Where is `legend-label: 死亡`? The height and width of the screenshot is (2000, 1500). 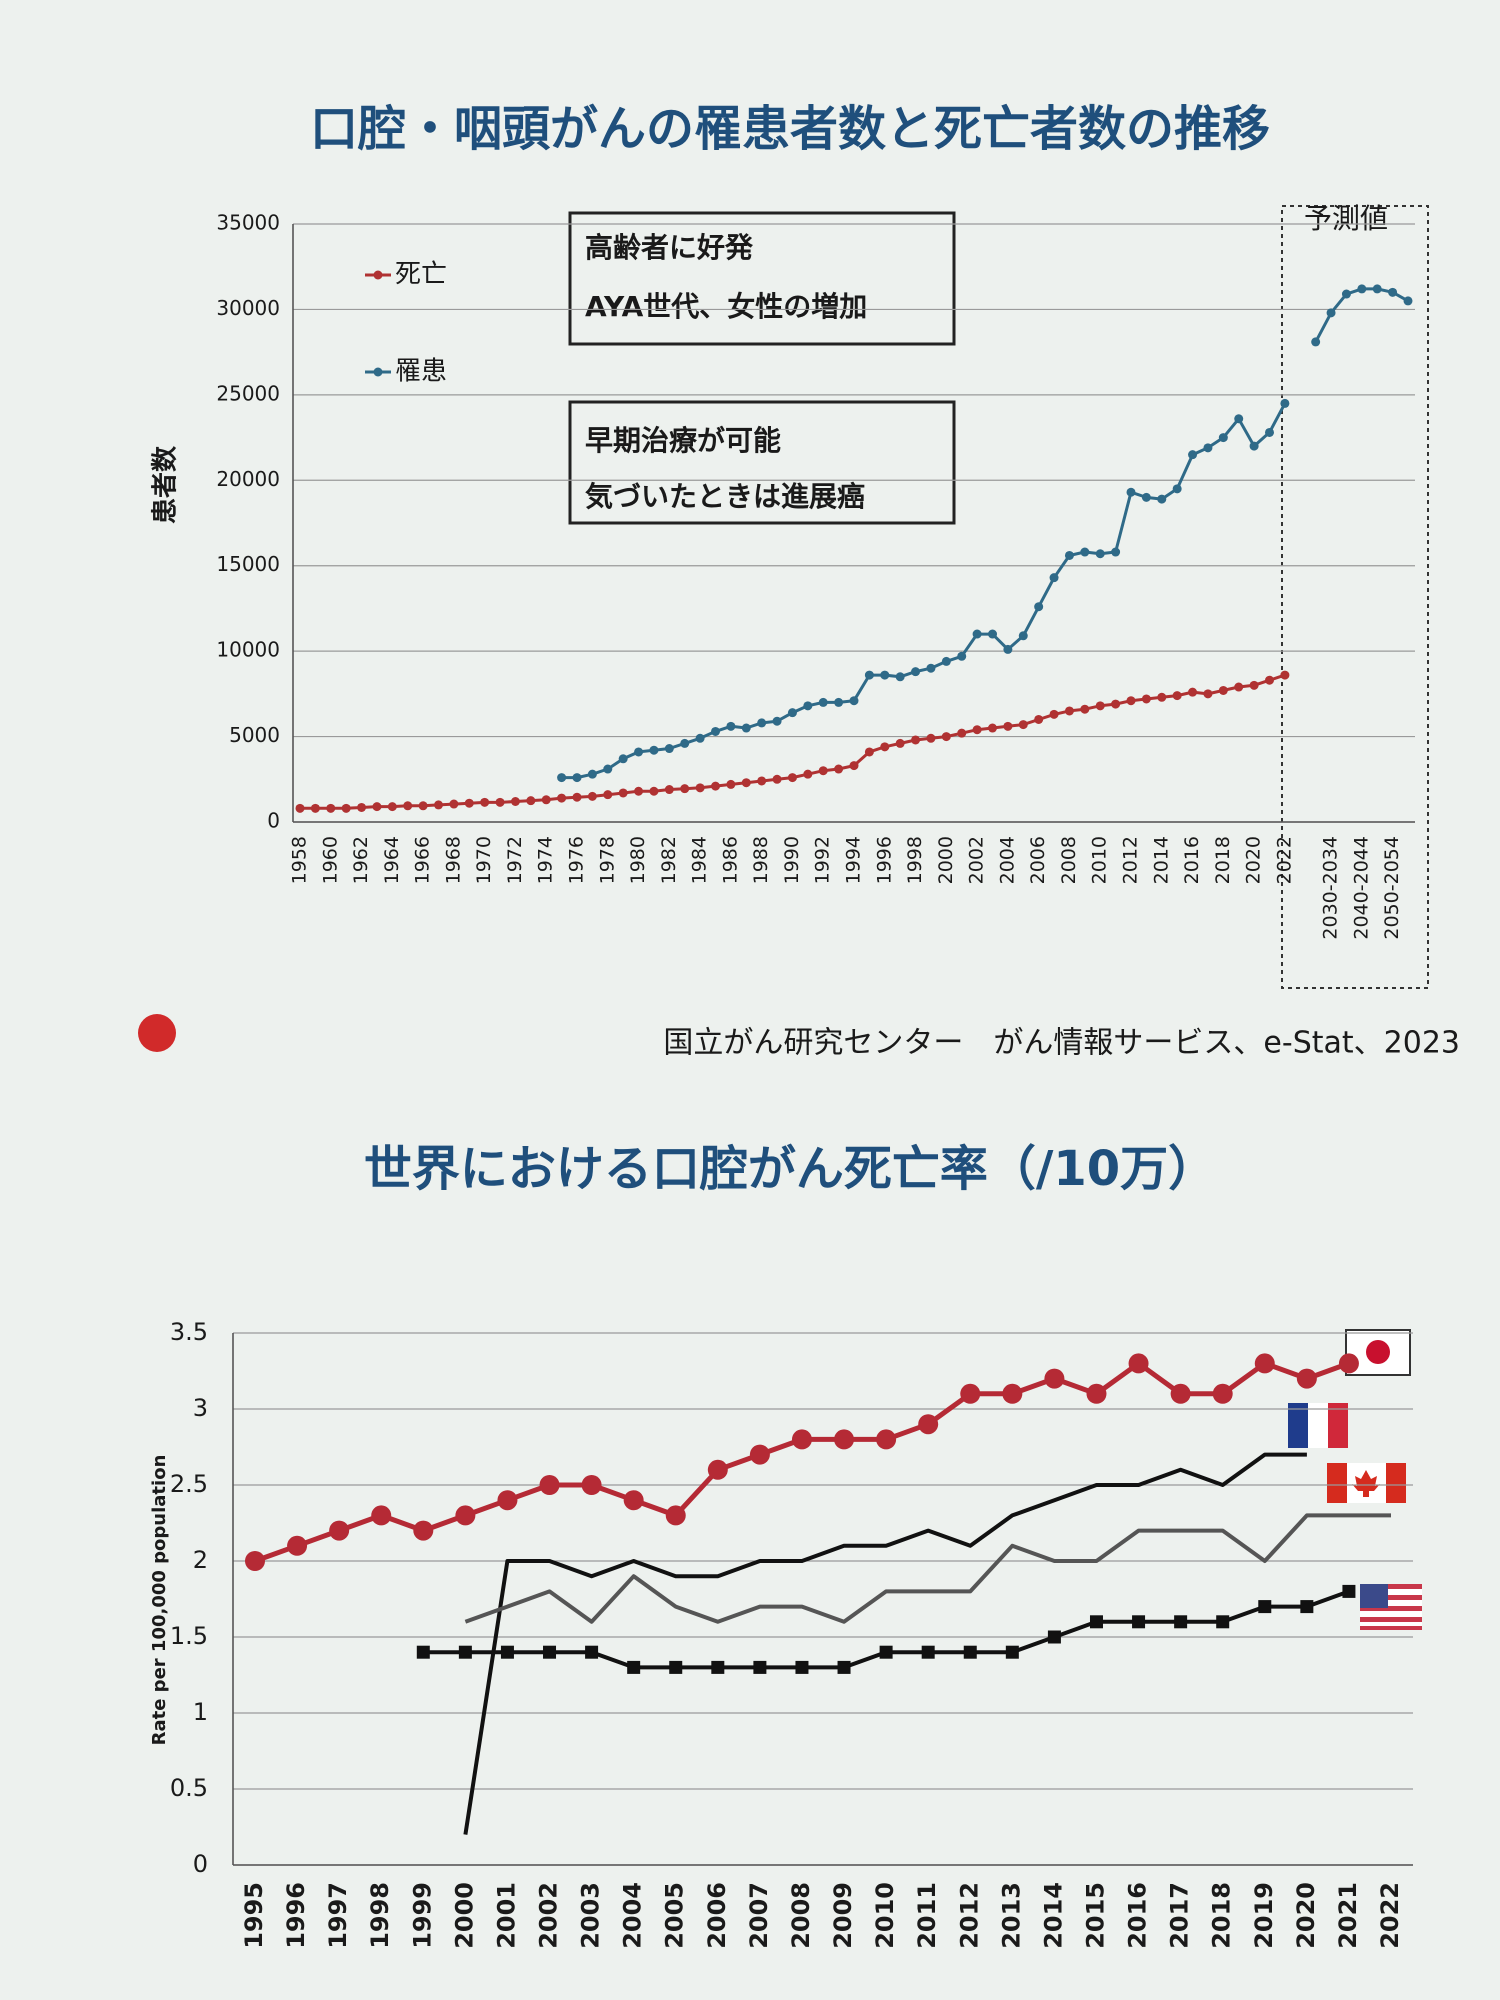
legend-label: 死亡 is located at coordinates (421, 275).